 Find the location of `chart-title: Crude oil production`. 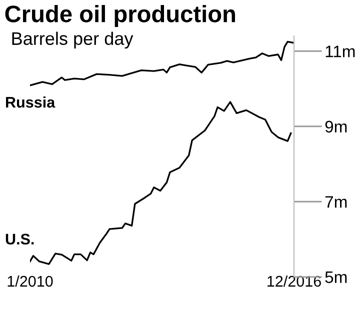

chart-title: Crude oil production is located at coordinates (120, 16).